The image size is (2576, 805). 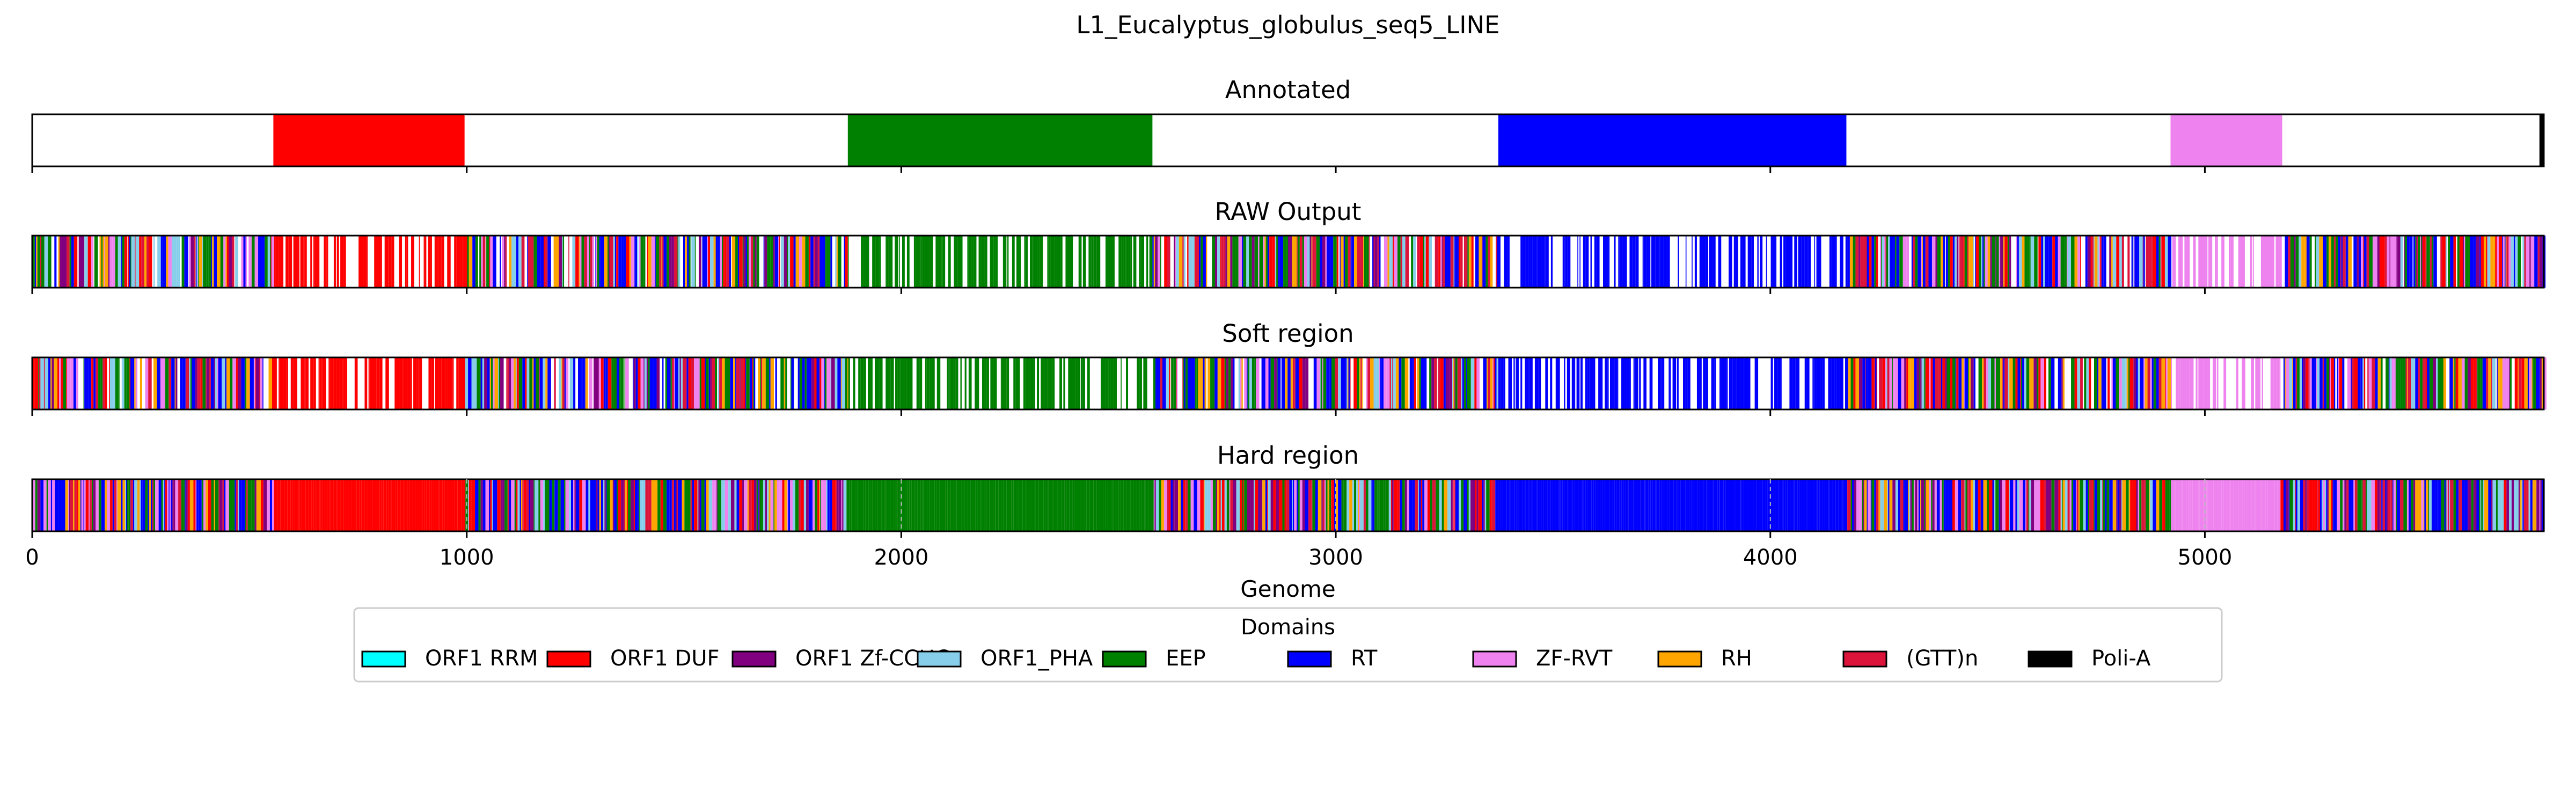 I want to click on legend-label: (GTT)n, so click(x=1942, y=658).